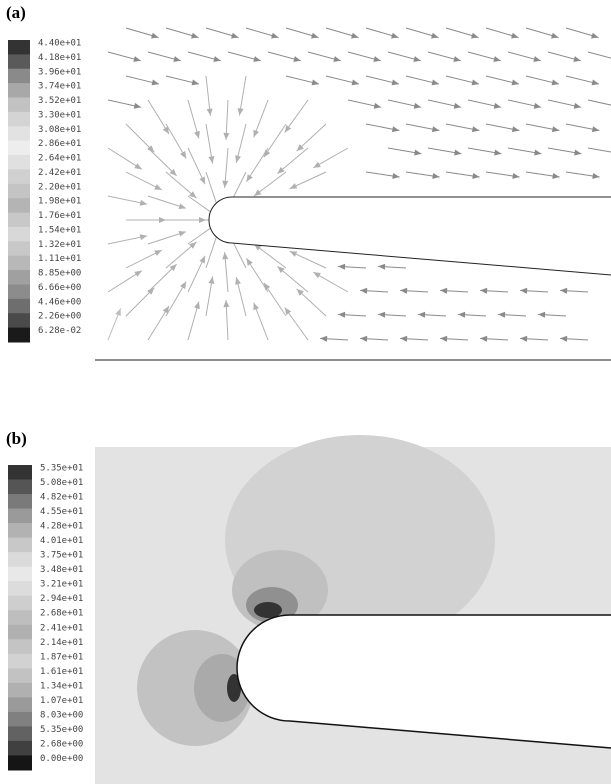 This screenshot has height=784, width=611. I want to click on colorbar-label: 2.86e+01, so click(59, 144).